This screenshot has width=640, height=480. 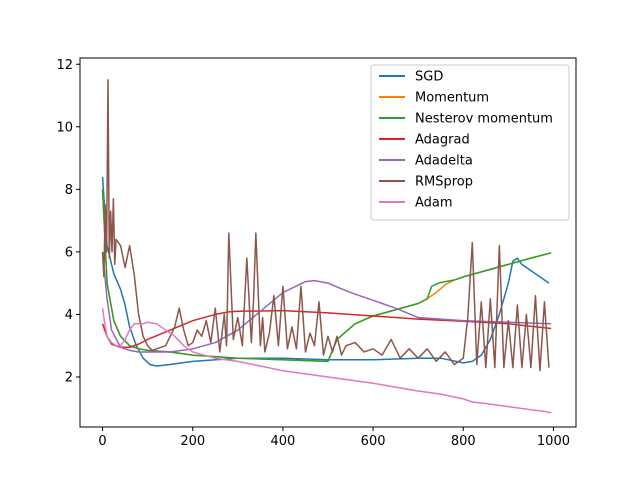 I want to click on y-tick-label: 2, so click(x=69, y=377).